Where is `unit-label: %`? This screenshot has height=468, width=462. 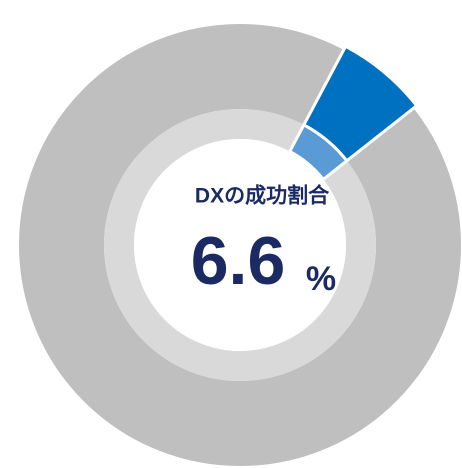
unit-label: % is located at coordinates (321, 279).